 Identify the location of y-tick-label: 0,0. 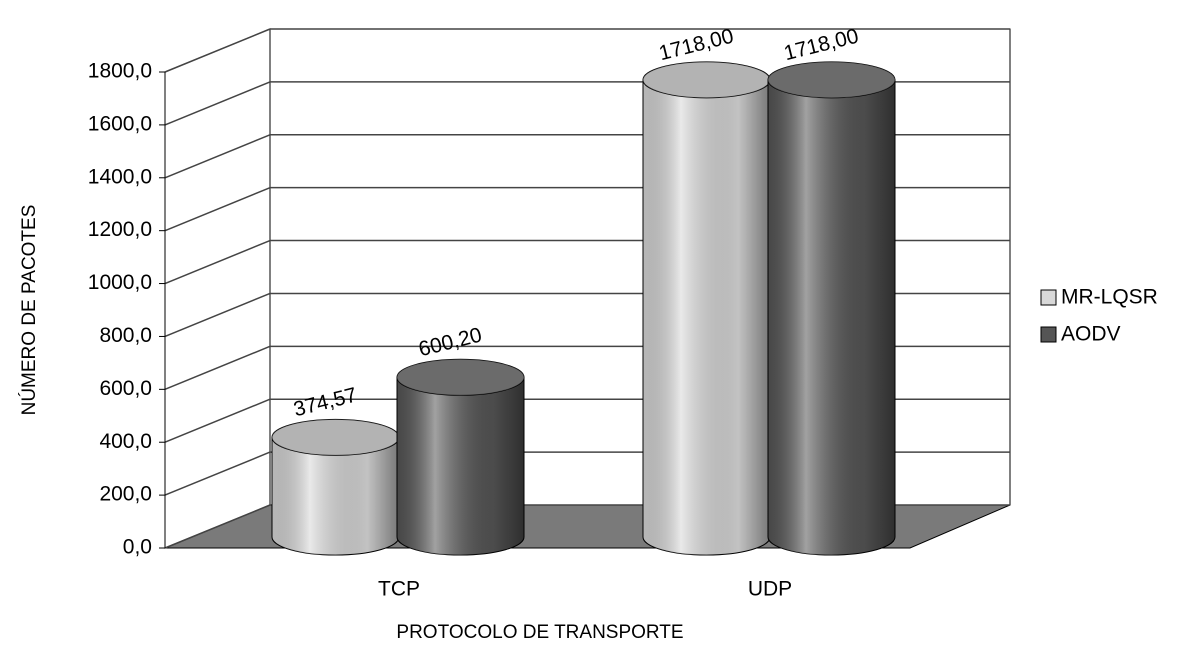
(137, 547).